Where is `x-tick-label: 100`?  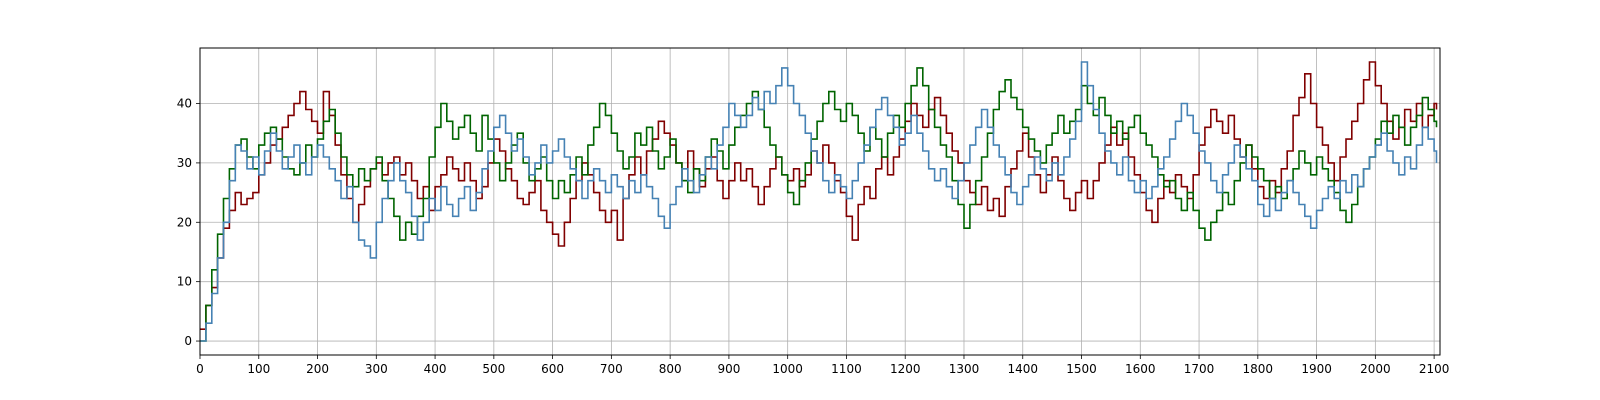 x-tick-label: 100 is located at coordinates (258, 369).